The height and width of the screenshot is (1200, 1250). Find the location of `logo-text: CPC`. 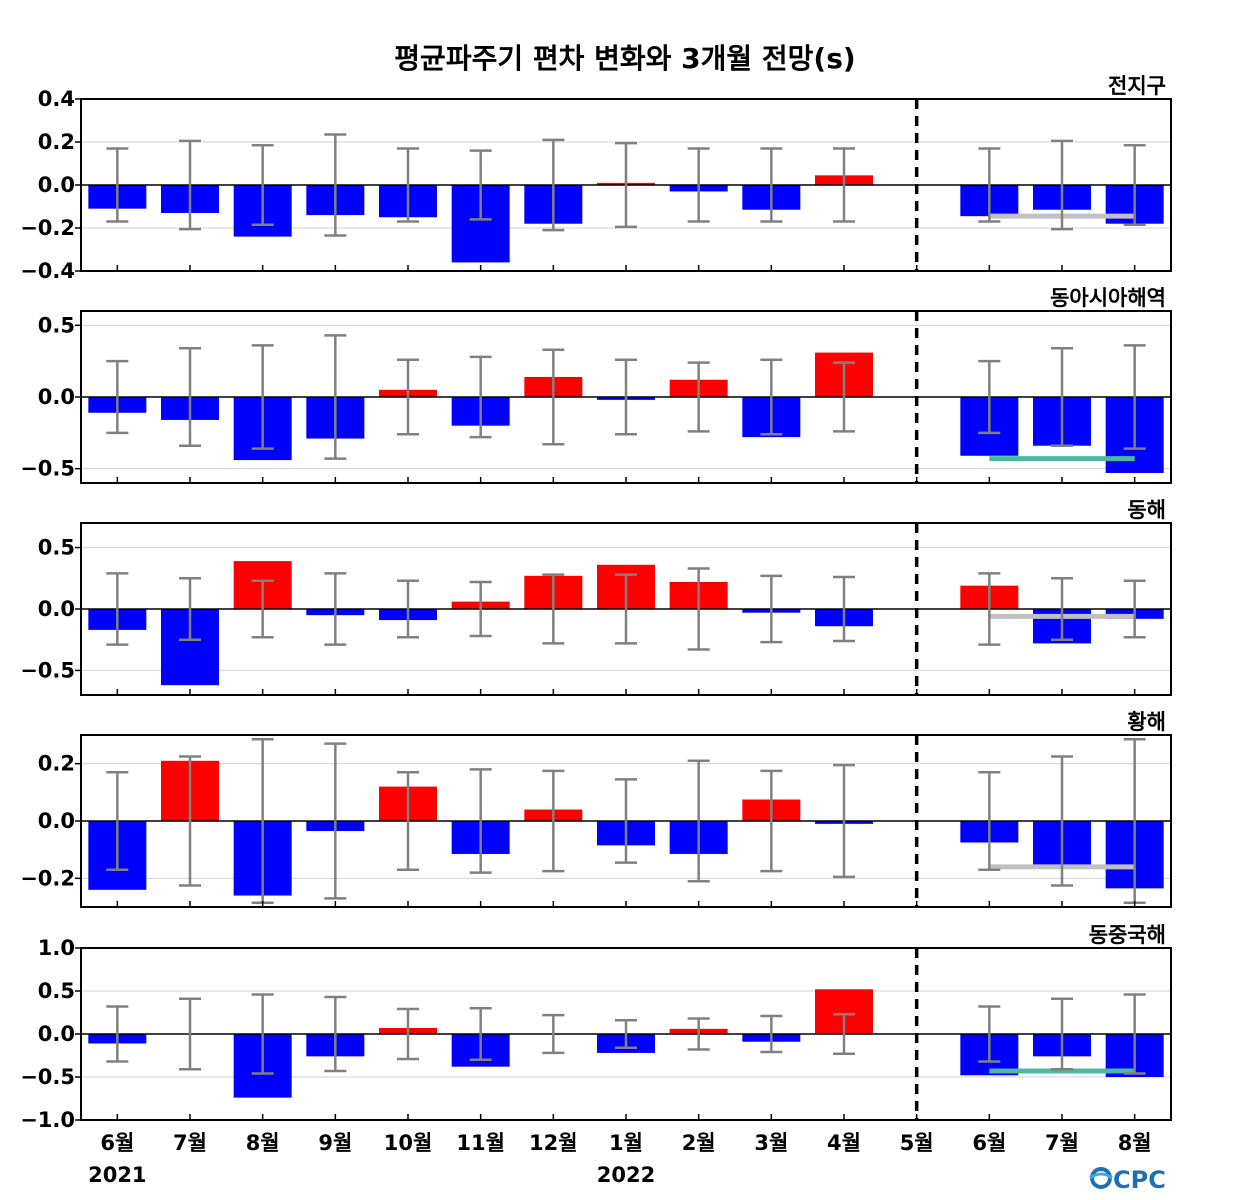

logo-text: CPC is located at coordinates (1139, 1180).